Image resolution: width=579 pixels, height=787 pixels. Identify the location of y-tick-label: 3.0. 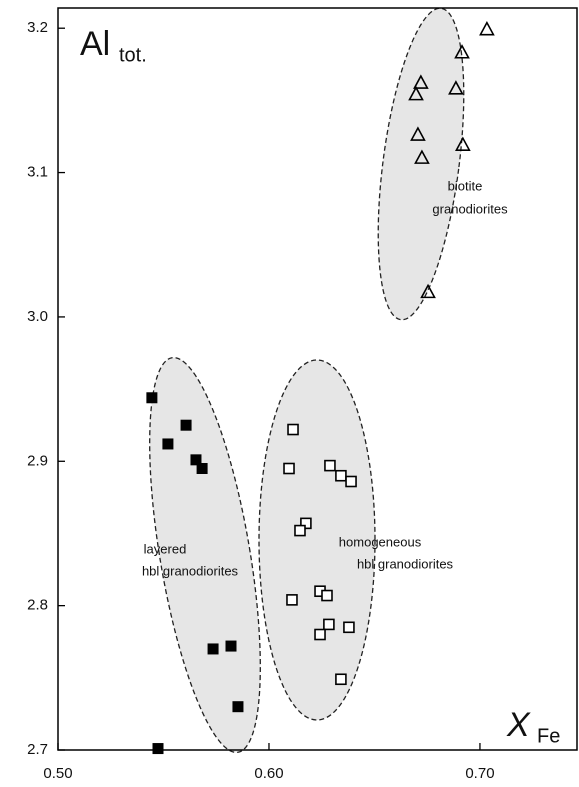
(37, 316).